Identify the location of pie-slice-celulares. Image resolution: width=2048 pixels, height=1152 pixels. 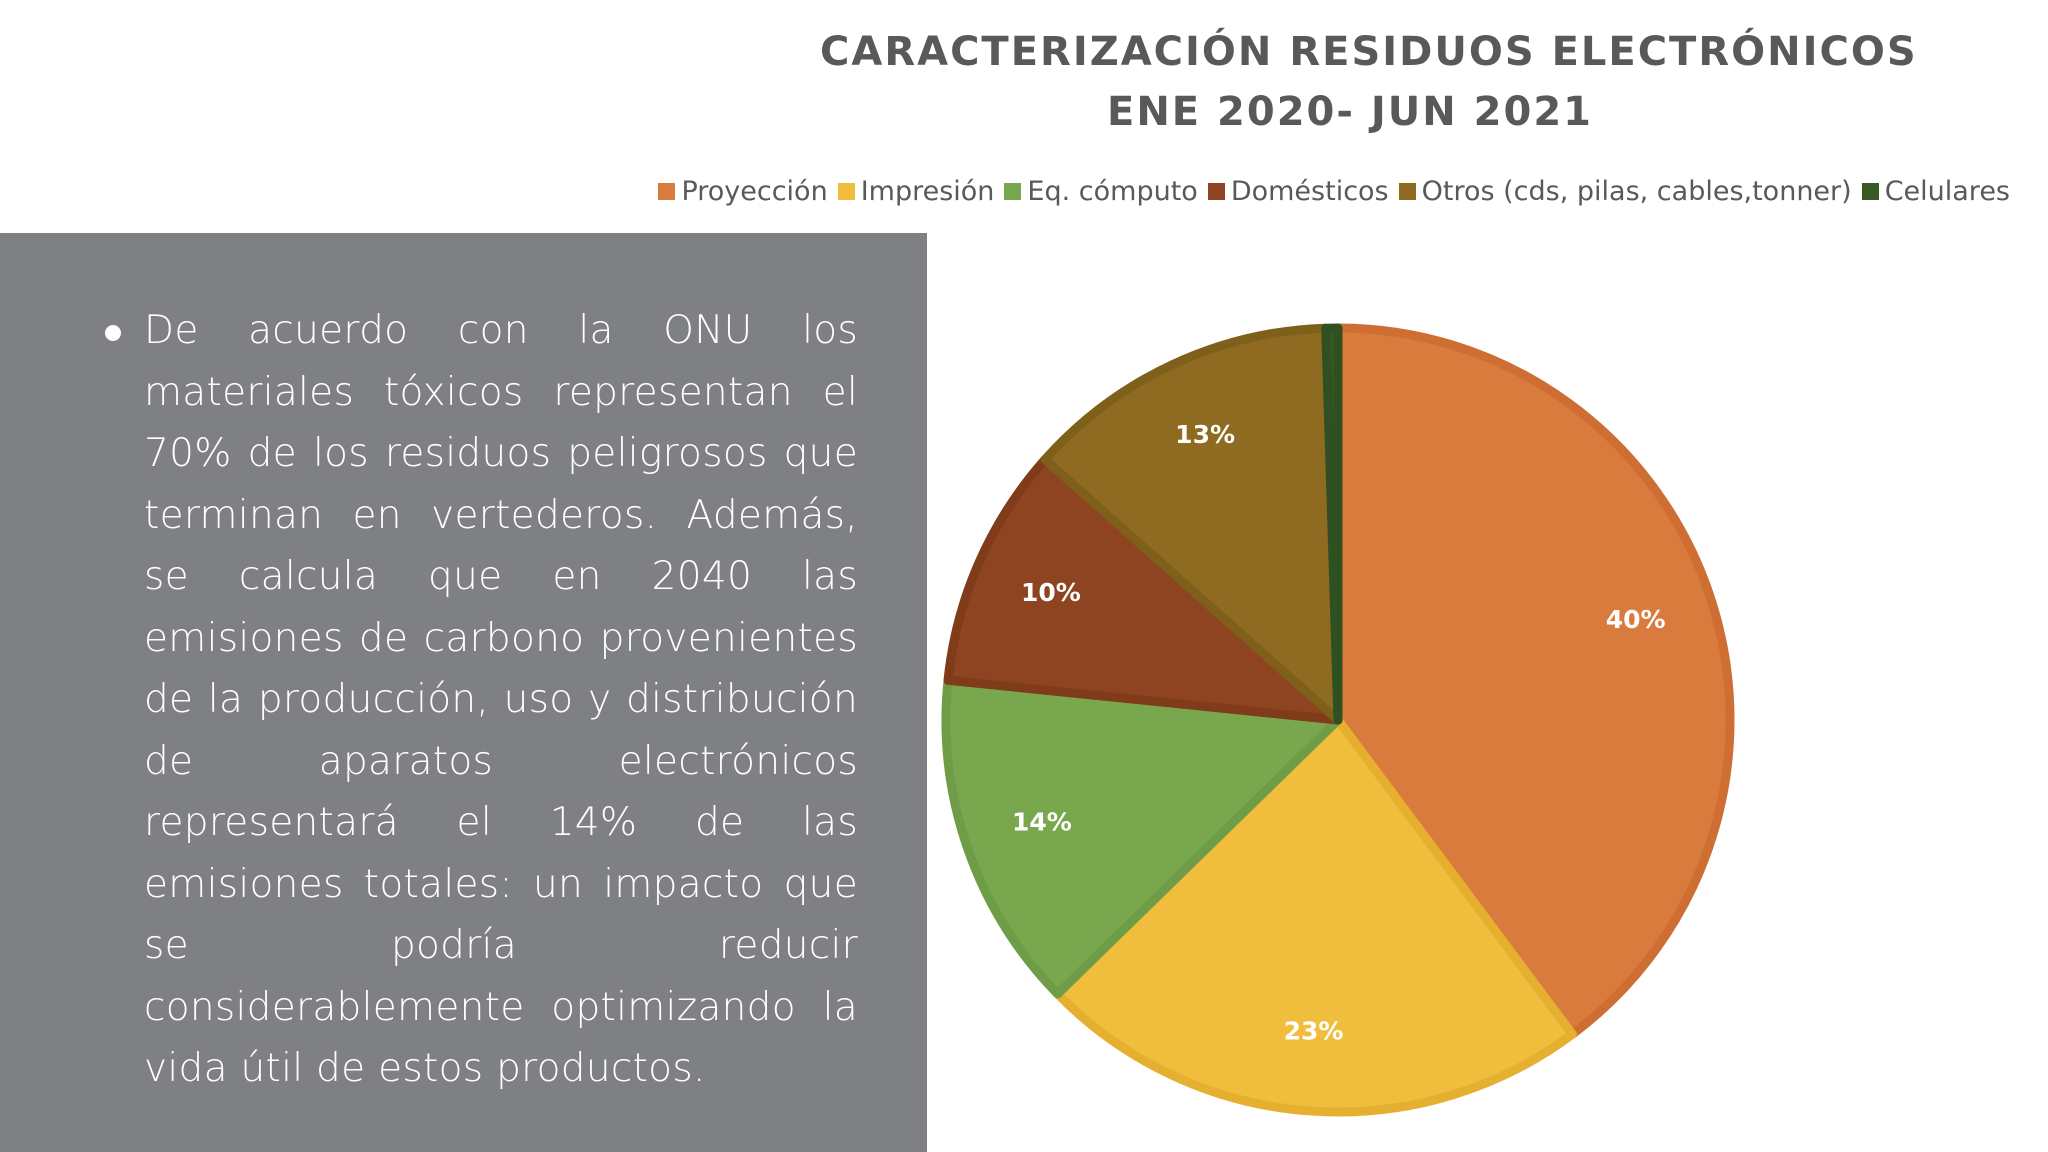
(1332, 524).